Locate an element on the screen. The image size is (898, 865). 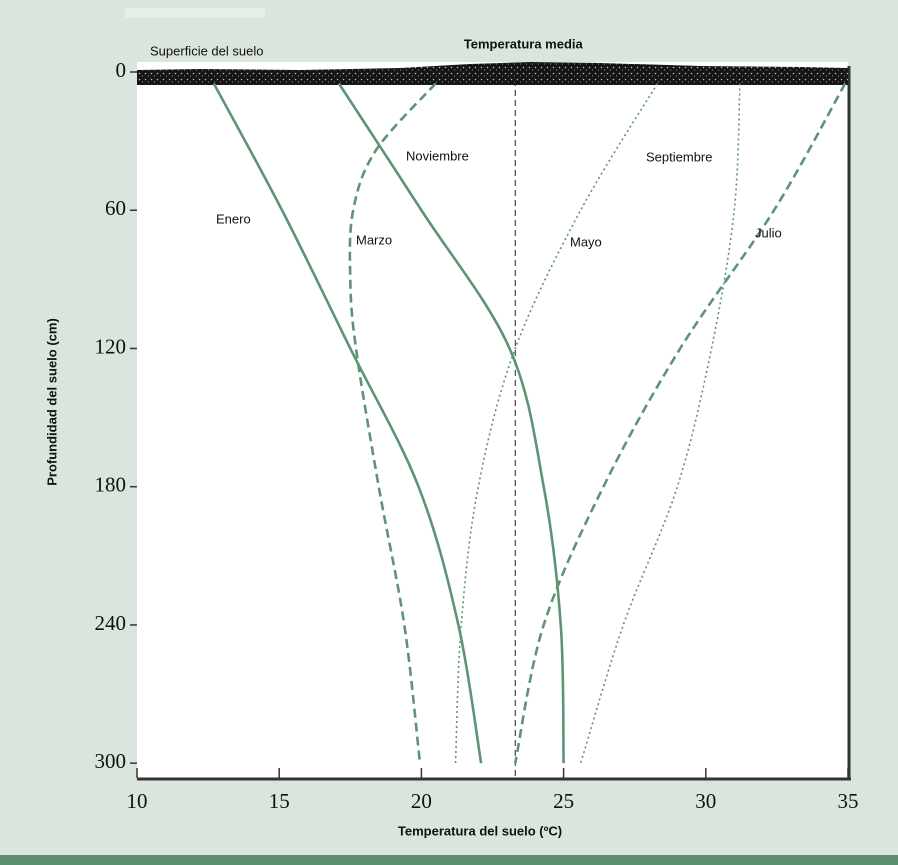
x-tick-label: 20 is located at coordinates (421, 801).